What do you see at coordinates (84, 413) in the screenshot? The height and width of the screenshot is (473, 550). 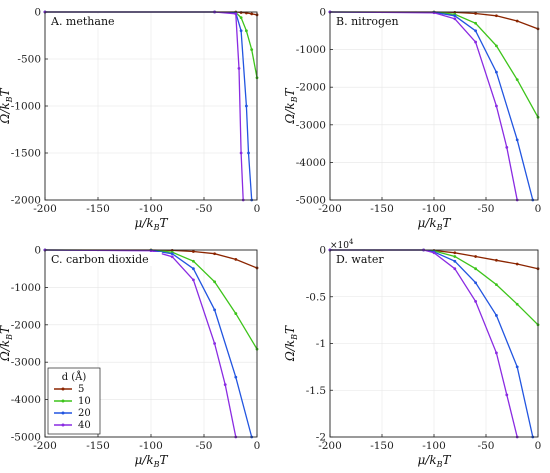 I see `legend-label-20: 20` at bounding box center [84, 413].